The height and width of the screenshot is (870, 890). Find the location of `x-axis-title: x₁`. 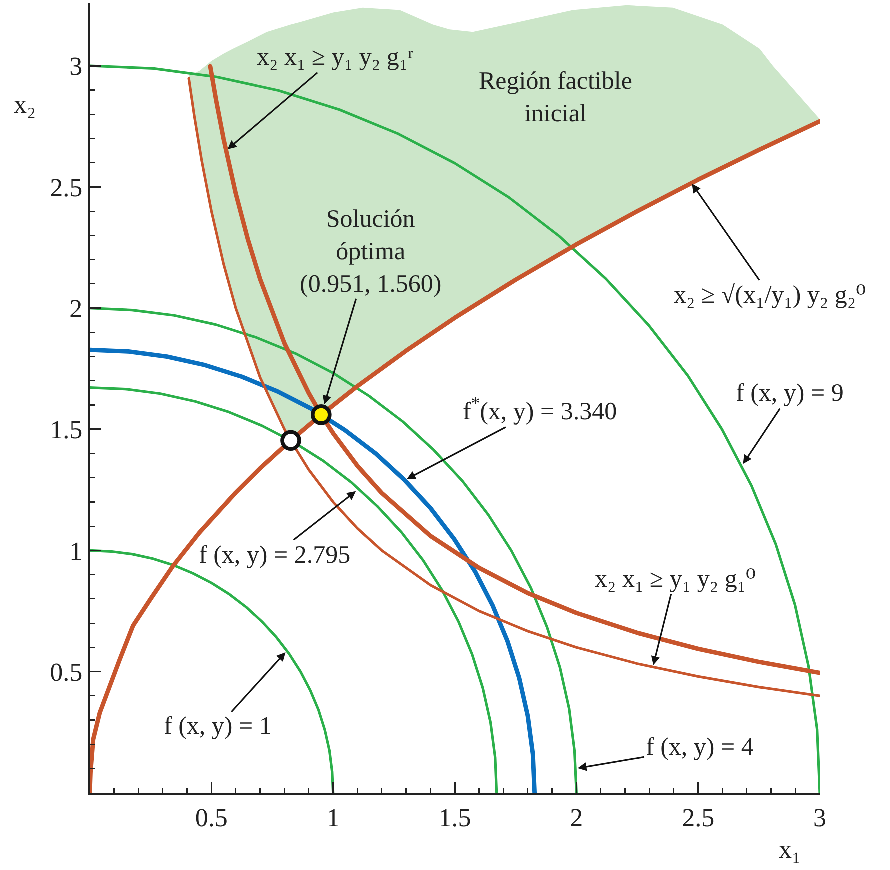

x-axis-title: x₁ is located at coordinates (790, 849).